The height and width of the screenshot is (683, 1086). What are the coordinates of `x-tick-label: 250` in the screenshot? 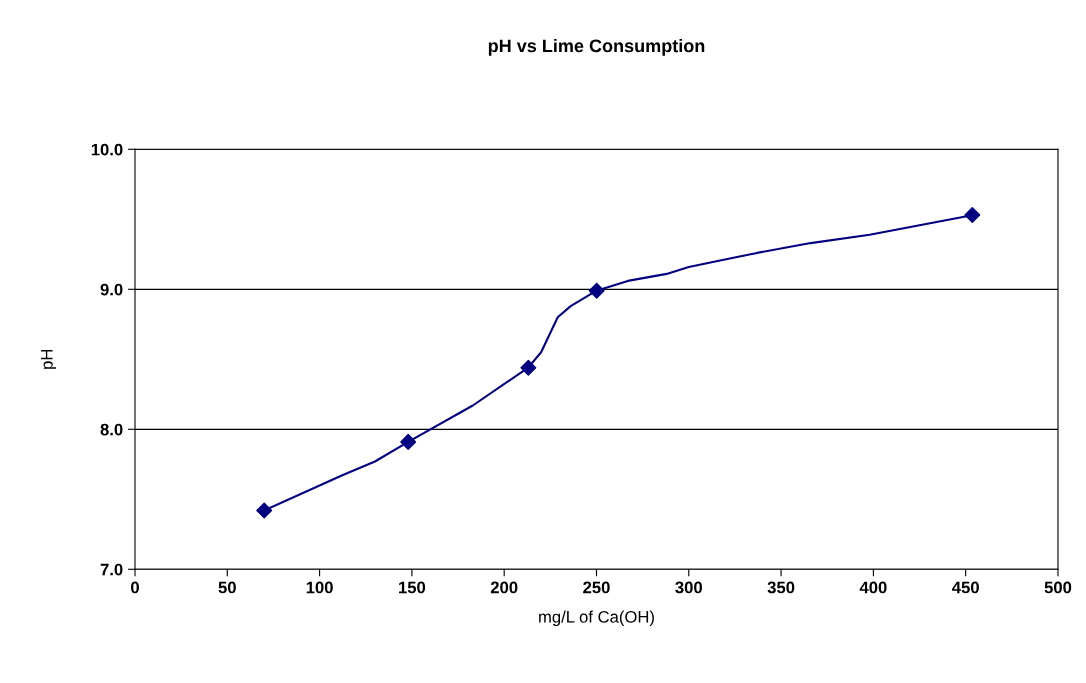 It's located at (596, 587).